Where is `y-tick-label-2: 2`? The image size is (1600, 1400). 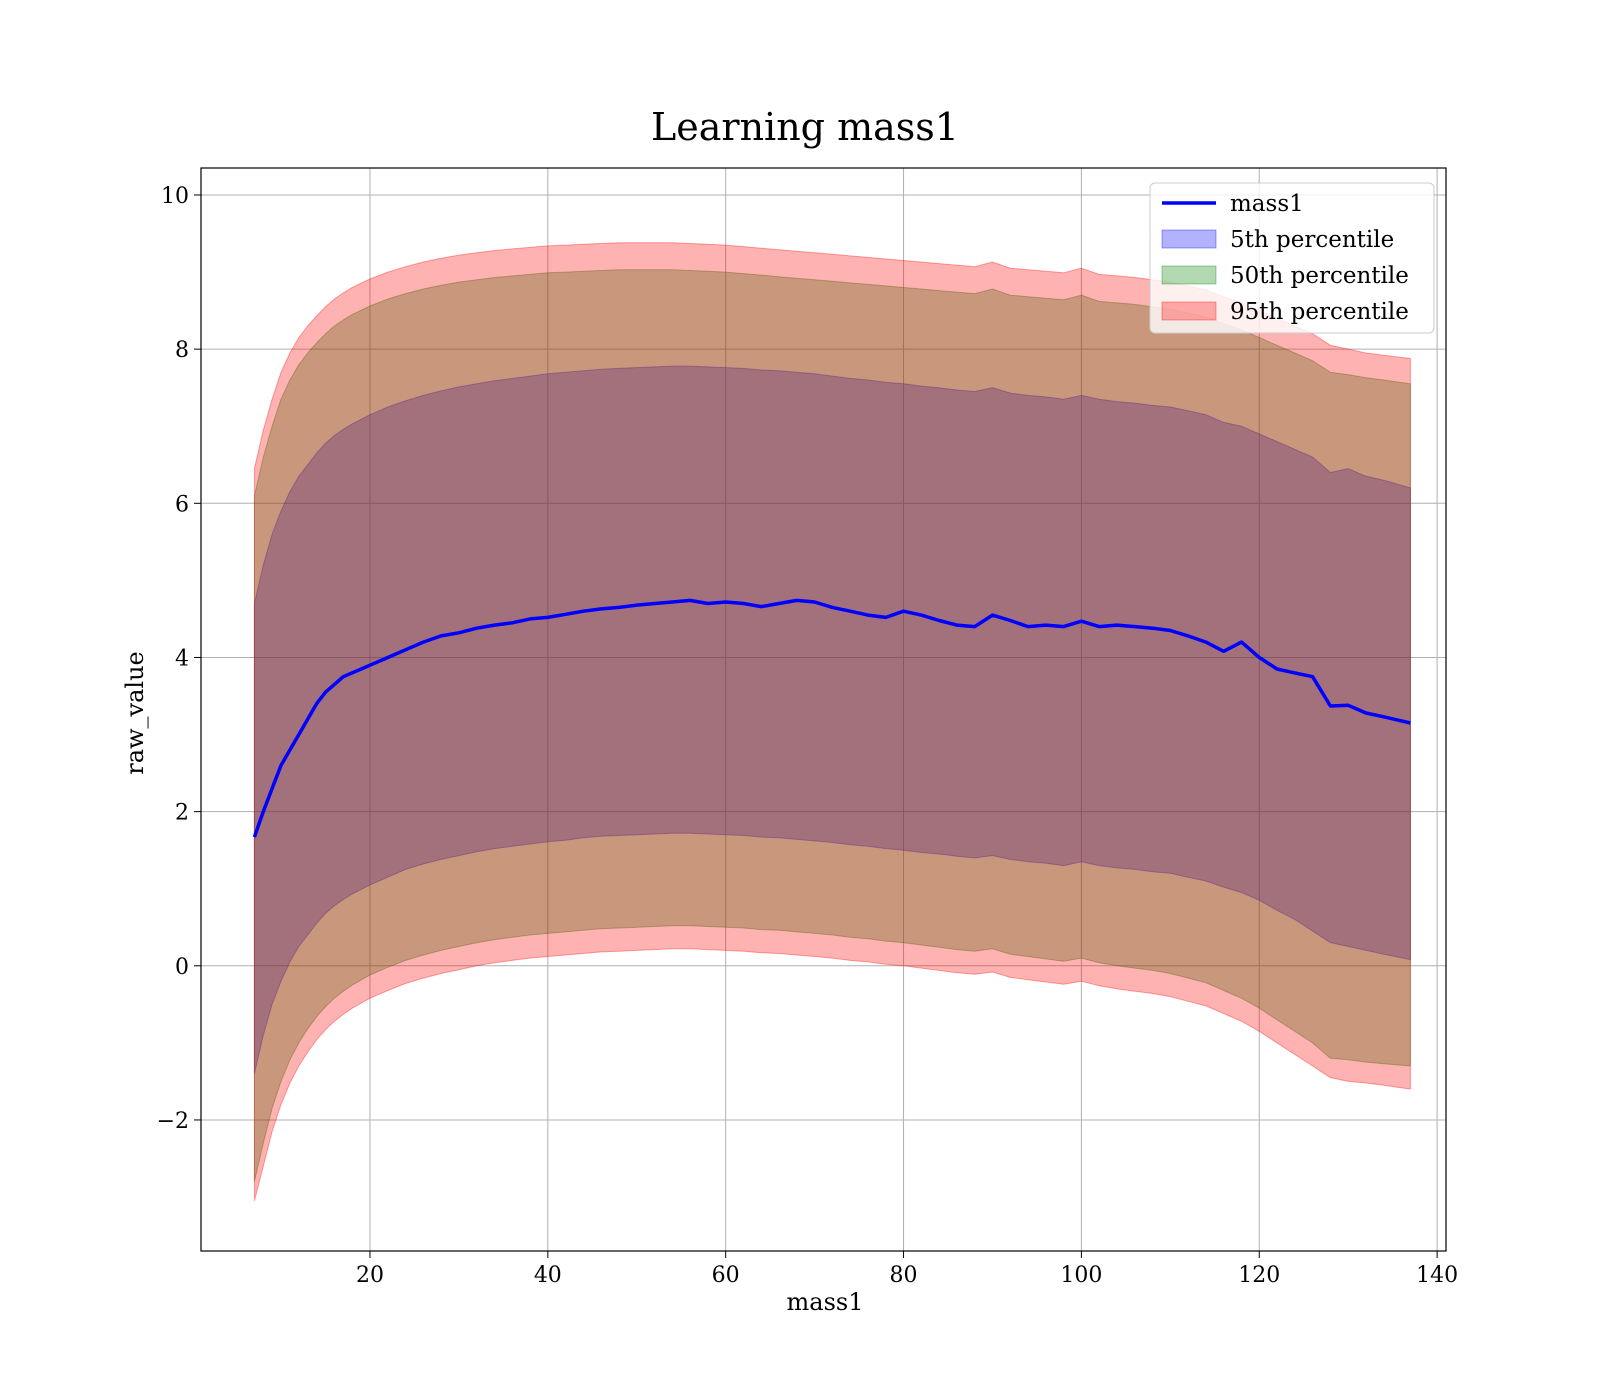 y-tick-label-2: 2 is located at coordinates (182, 813).